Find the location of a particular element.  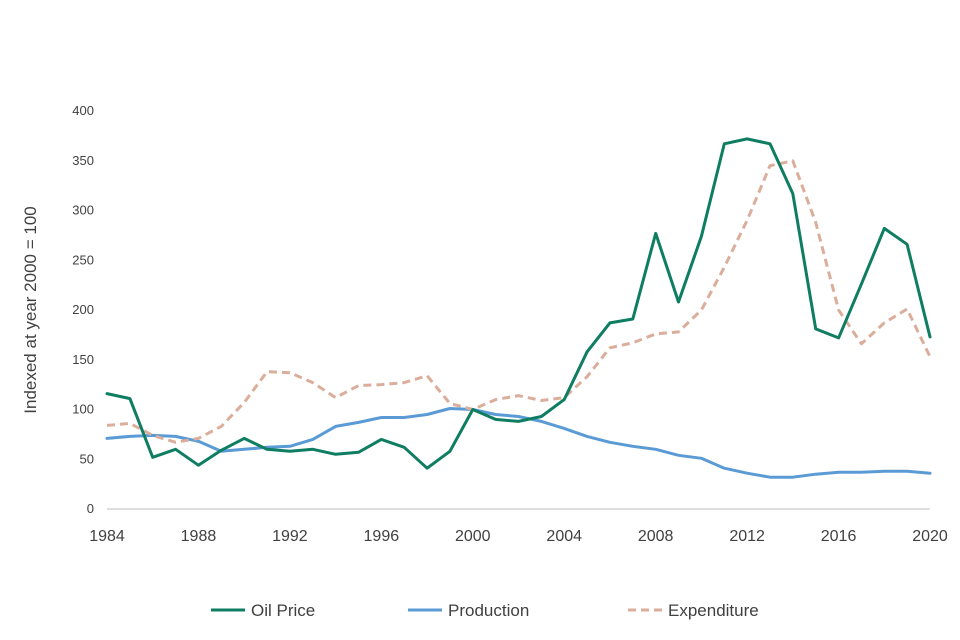

y-axis-ticks: 0 50 100 150 200 250 300 350 400 is located at coordinates (83, 309).